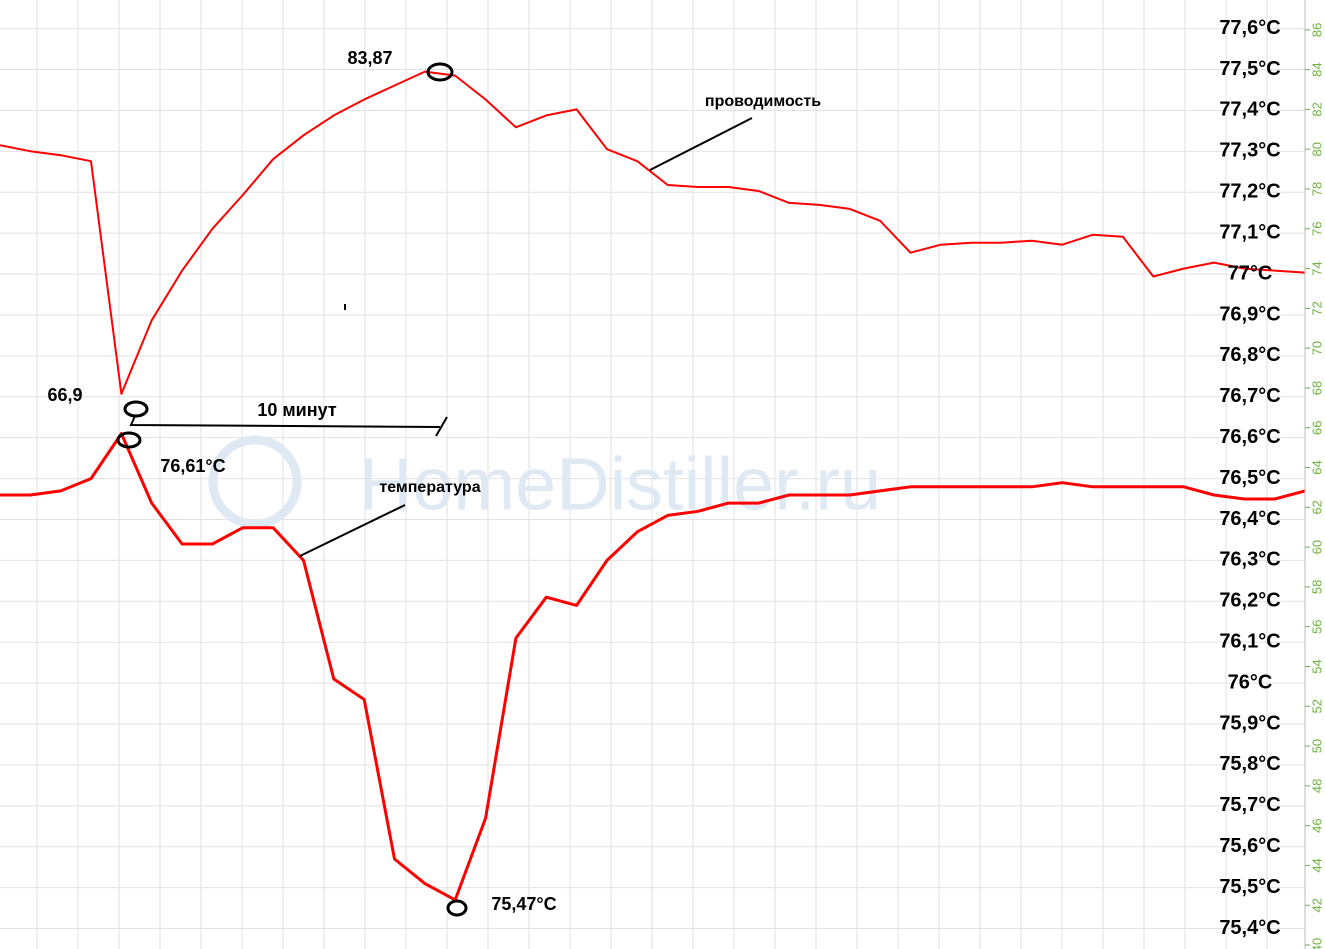  What do you see at coordinates (288, 426) in the screenshot?
I see `interval-line` at bounding box center [288, 426].